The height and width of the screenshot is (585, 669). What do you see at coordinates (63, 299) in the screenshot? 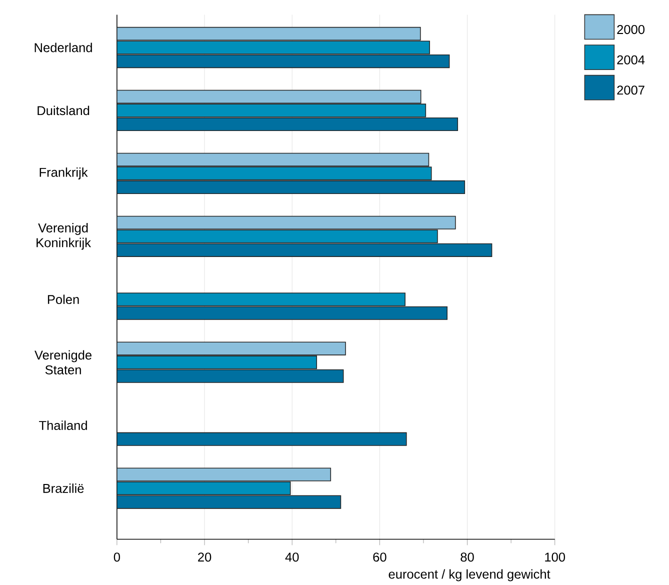
I see `y-tick-label: Polen` at bounding box center [63, 299].